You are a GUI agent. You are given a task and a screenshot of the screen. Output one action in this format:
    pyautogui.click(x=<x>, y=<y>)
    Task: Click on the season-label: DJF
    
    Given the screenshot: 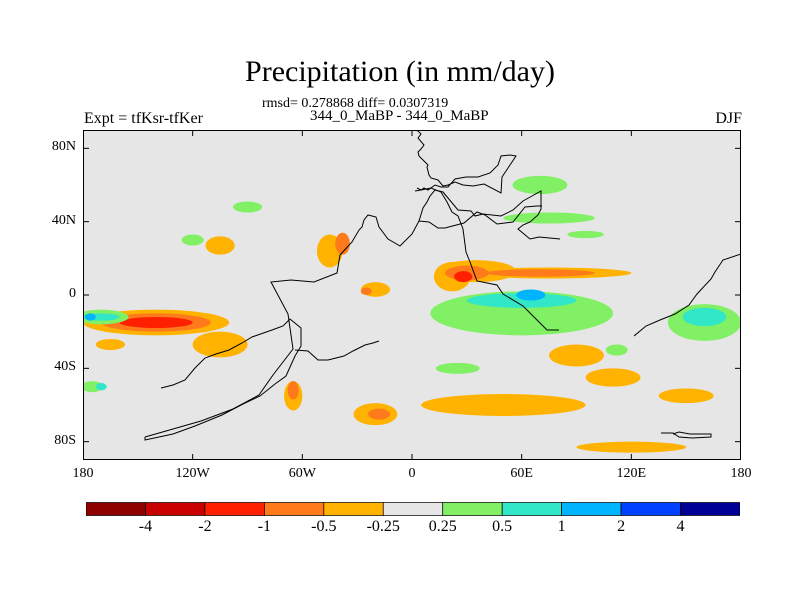 What is the action you would take?
    pyautogui.click(x=728, y=118)
    